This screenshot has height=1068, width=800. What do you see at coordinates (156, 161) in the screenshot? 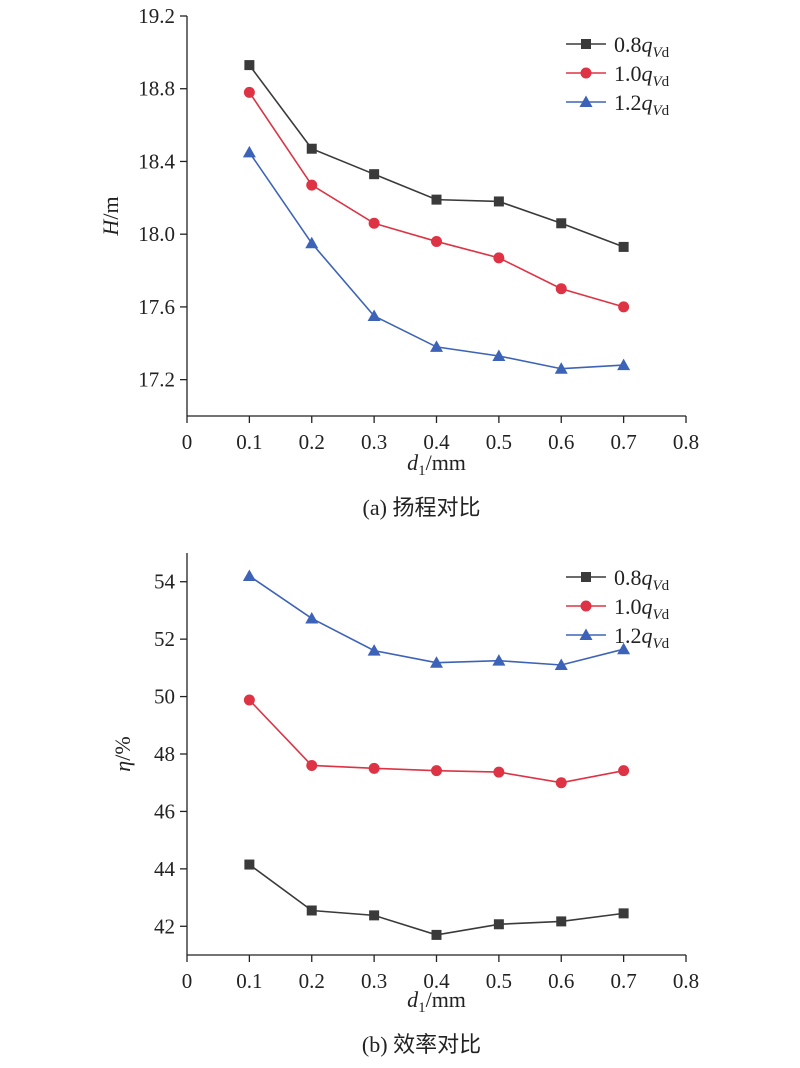
I see `y-tick-label: 18.4` at bounding box center [156, 161].